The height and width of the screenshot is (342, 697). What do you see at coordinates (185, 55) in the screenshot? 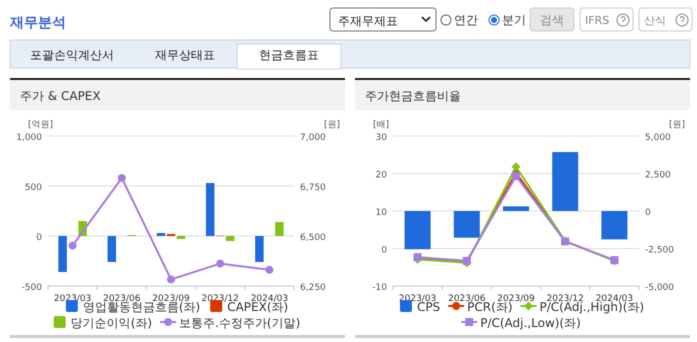
I see `text: 재무상태표` at bounding box center [185, 55].